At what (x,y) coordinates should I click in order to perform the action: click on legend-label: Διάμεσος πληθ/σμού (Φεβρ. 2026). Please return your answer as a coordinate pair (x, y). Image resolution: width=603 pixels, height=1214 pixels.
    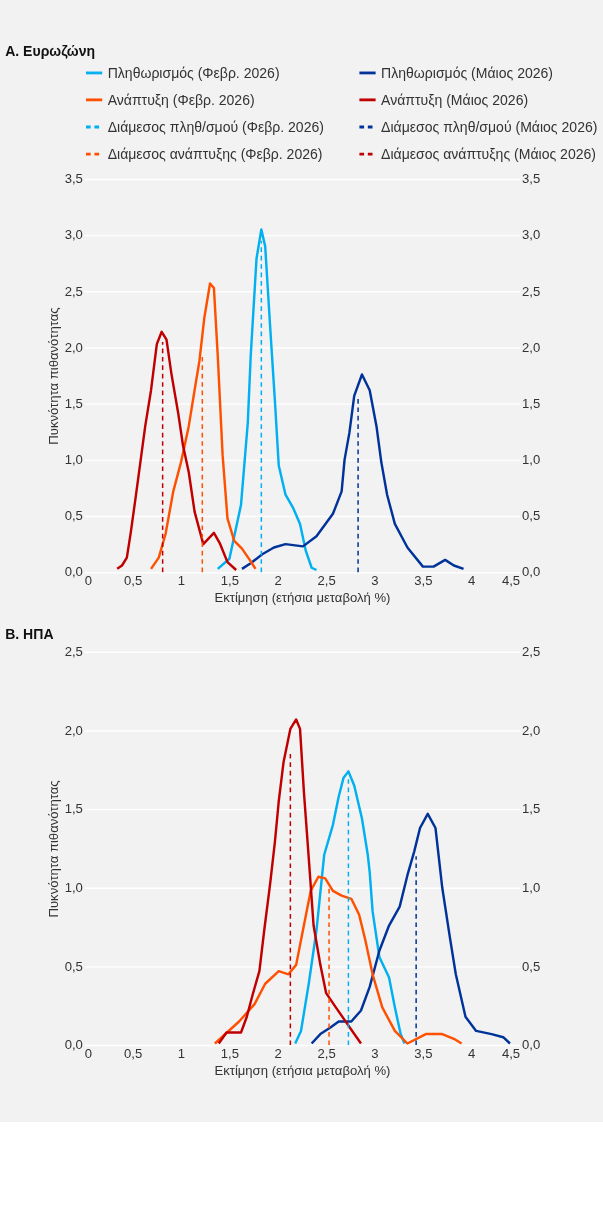
    Looking at the image, I should click on (215, 126).